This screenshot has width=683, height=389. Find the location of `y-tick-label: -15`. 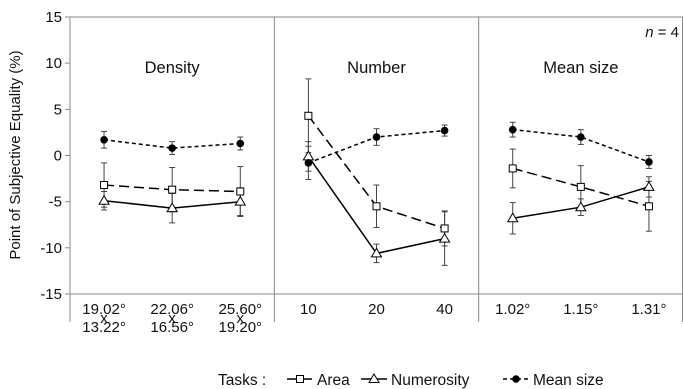

y-tick-label: -15 is located at coordinates (51, 294).